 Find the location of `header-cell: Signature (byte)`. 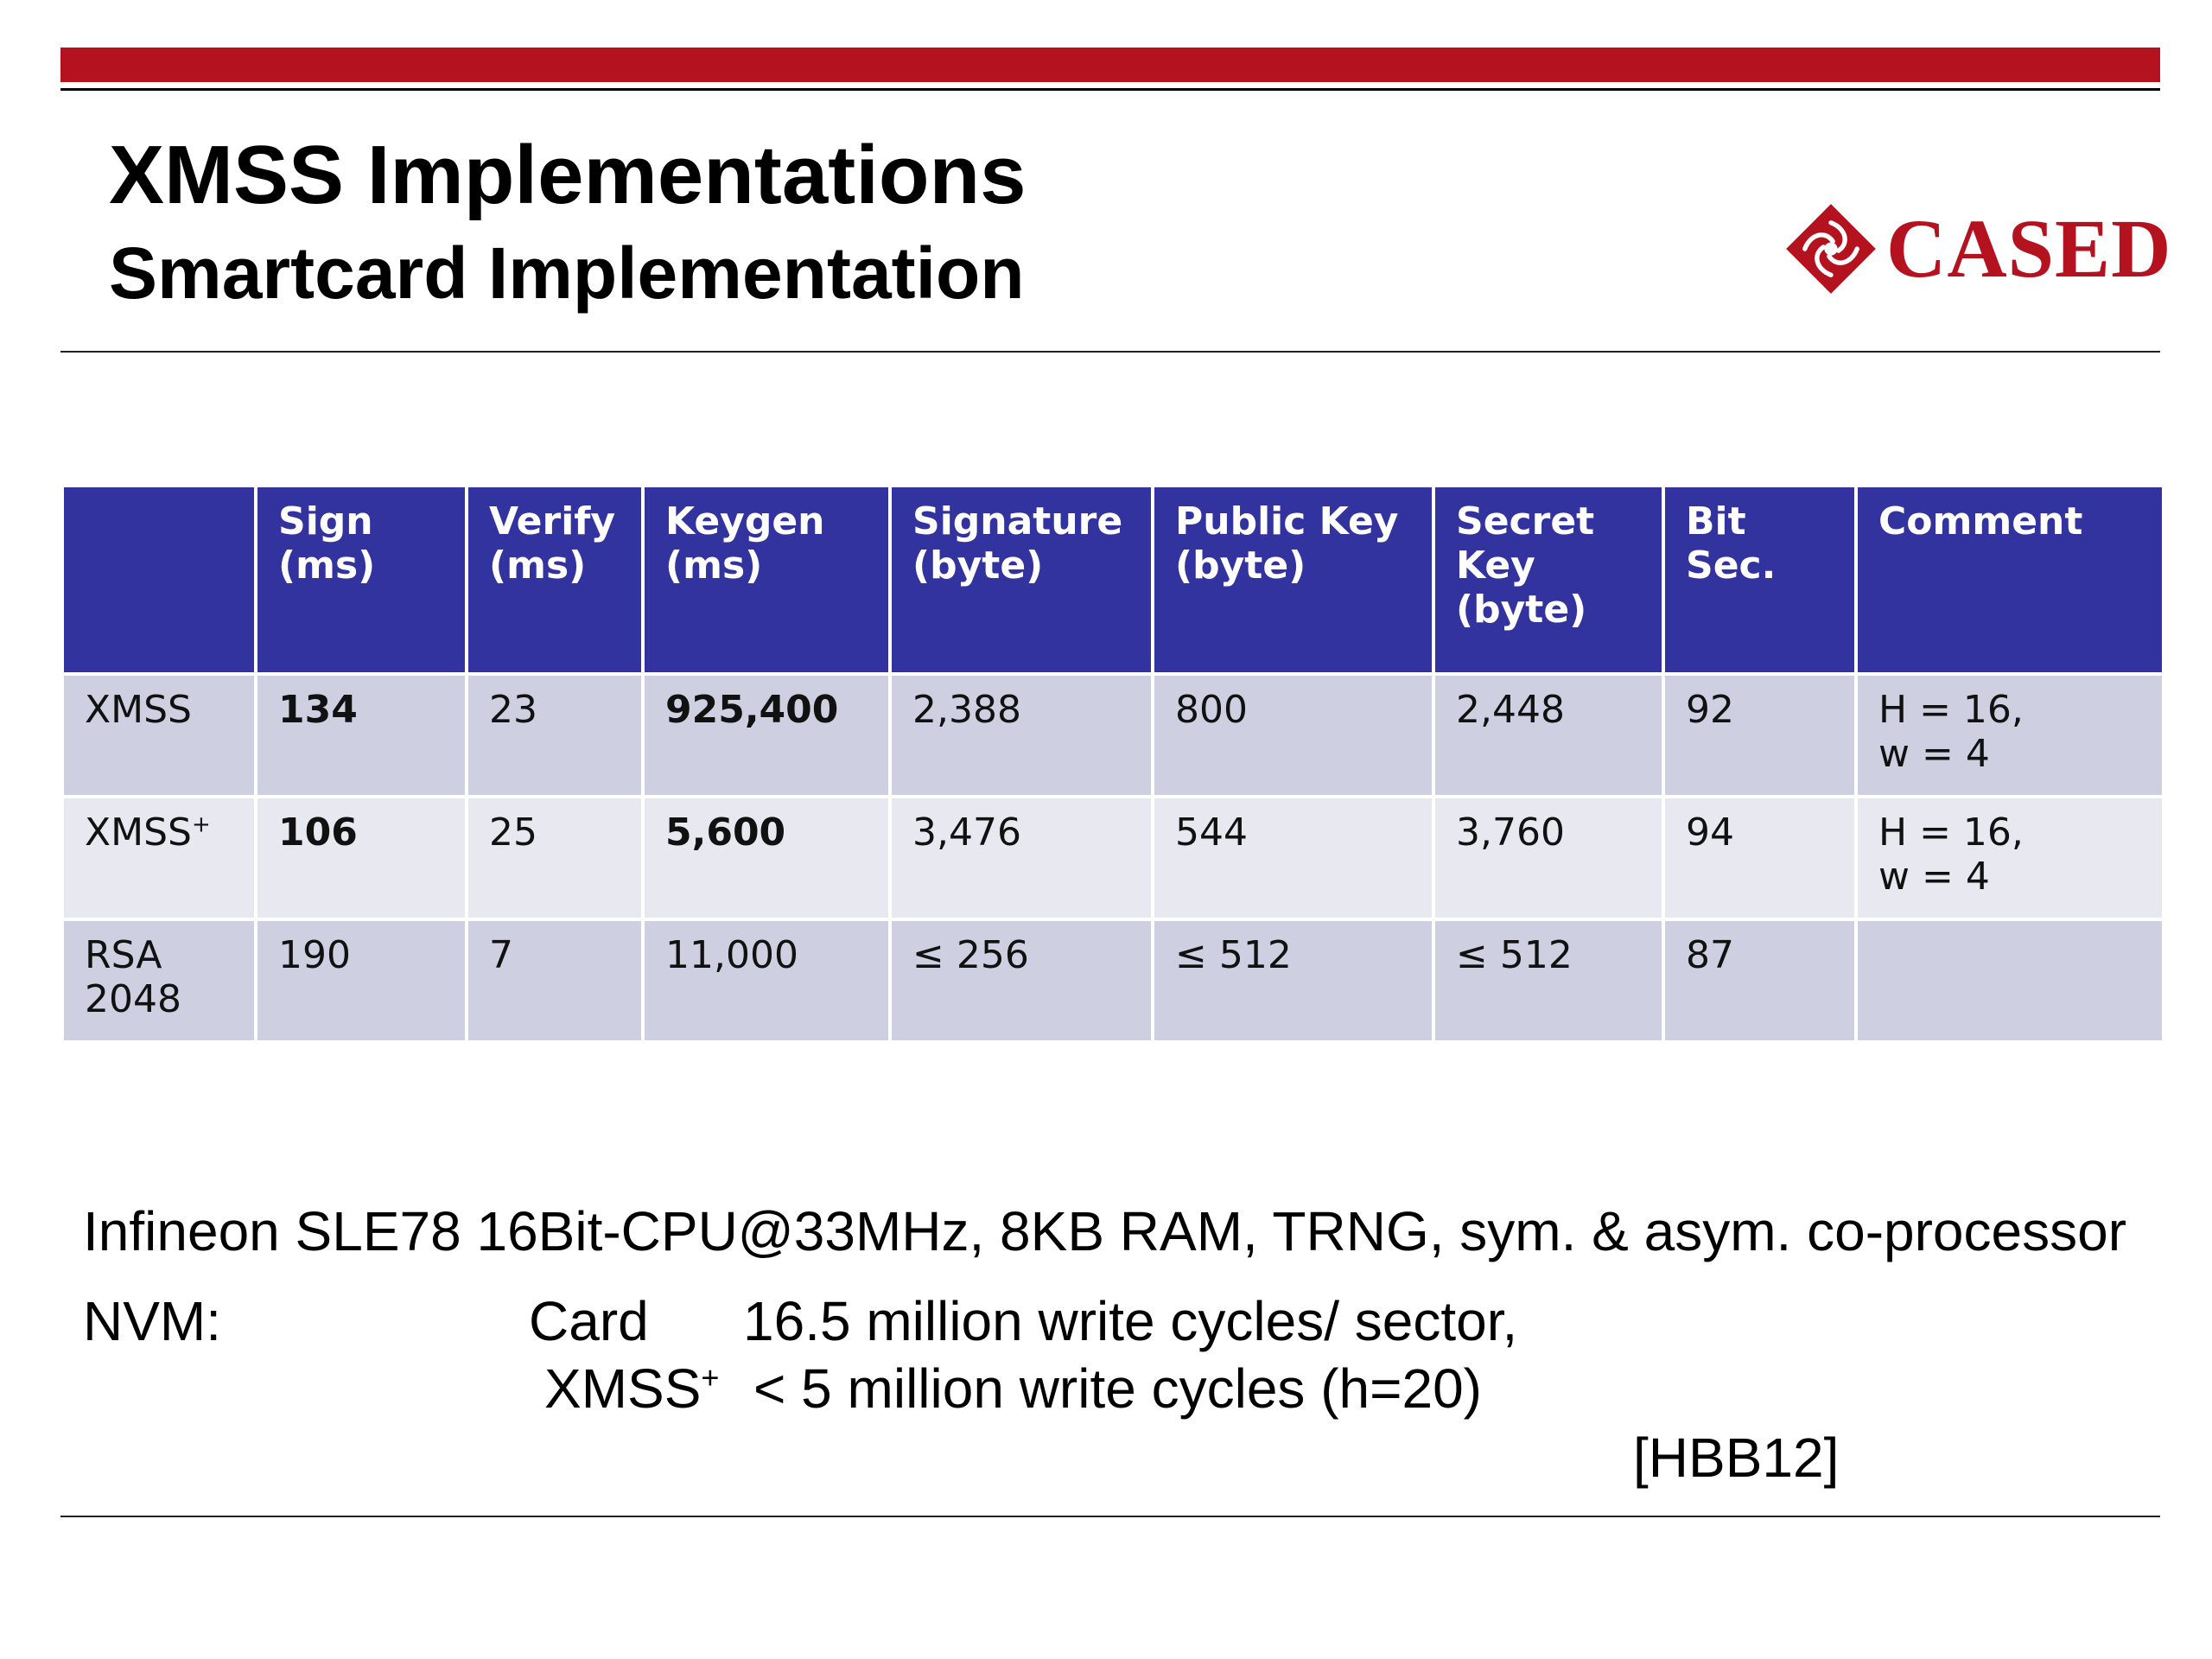

header-cell: Signature (byte) is located at coordinates (1021, 580).